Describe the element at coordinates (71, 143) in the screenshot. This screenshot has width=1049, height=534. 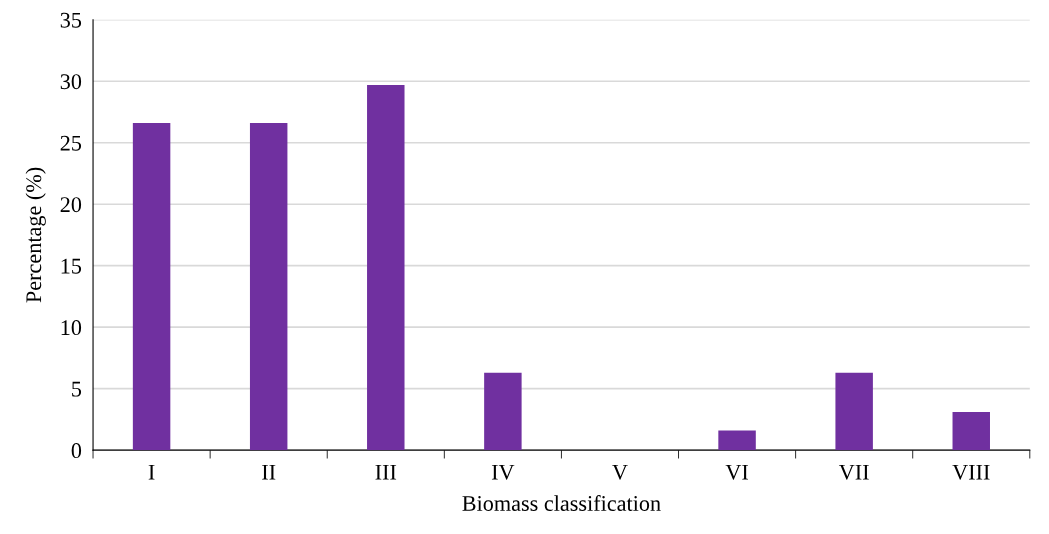
I see `y-tick-label: 25` at that location.